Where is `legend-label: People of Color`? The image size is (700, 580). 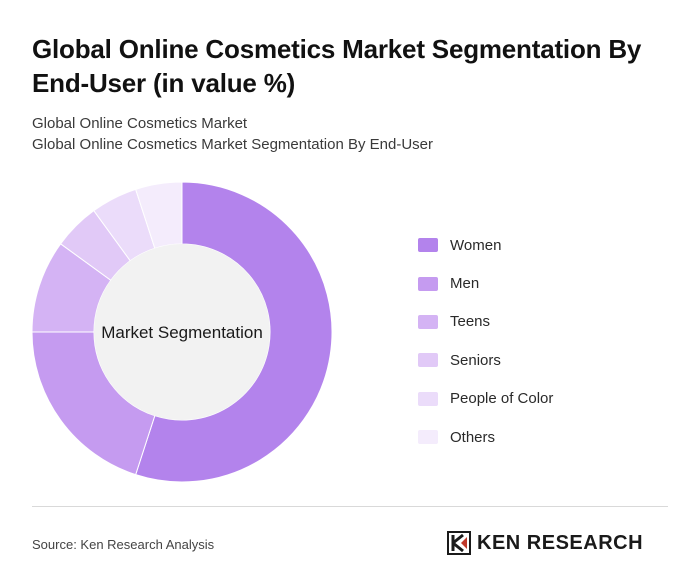
legend-label: People of Color is located at coordinates (502, 399).